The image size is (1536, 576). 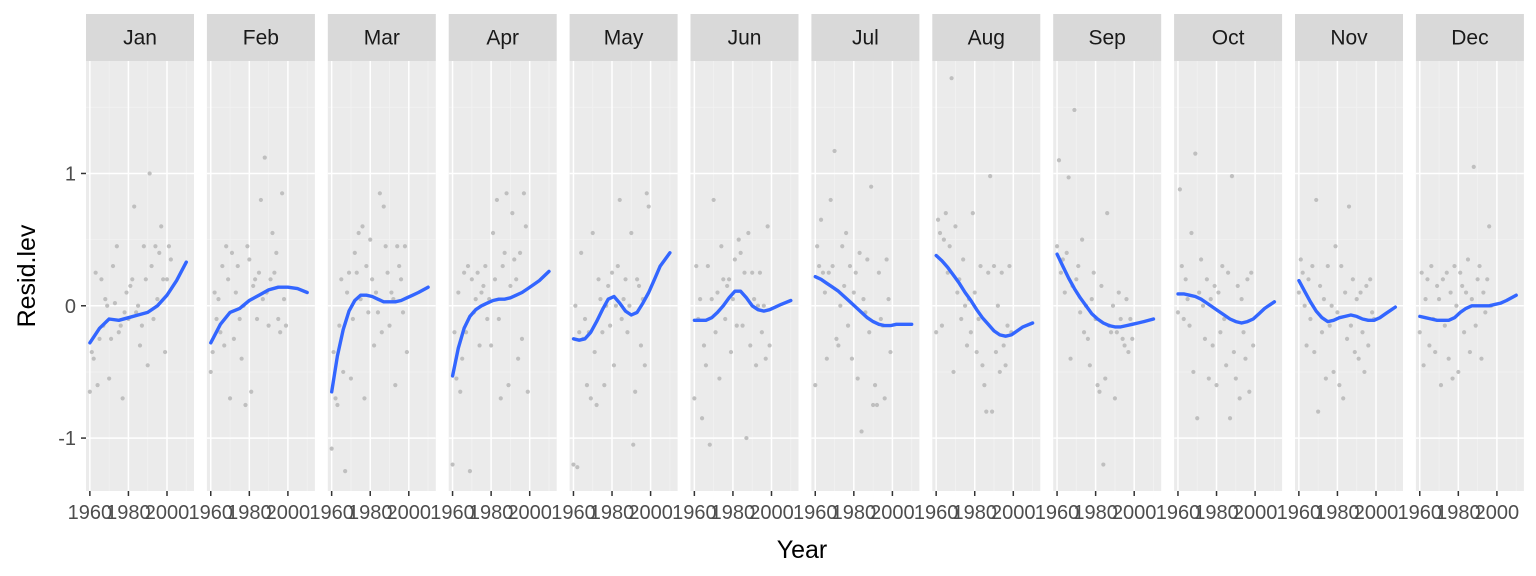 What do you see at coordinates (1337, 513) in the screenshot?
I see `x-tick-label: 1980` at bounding box center [1337, 513].